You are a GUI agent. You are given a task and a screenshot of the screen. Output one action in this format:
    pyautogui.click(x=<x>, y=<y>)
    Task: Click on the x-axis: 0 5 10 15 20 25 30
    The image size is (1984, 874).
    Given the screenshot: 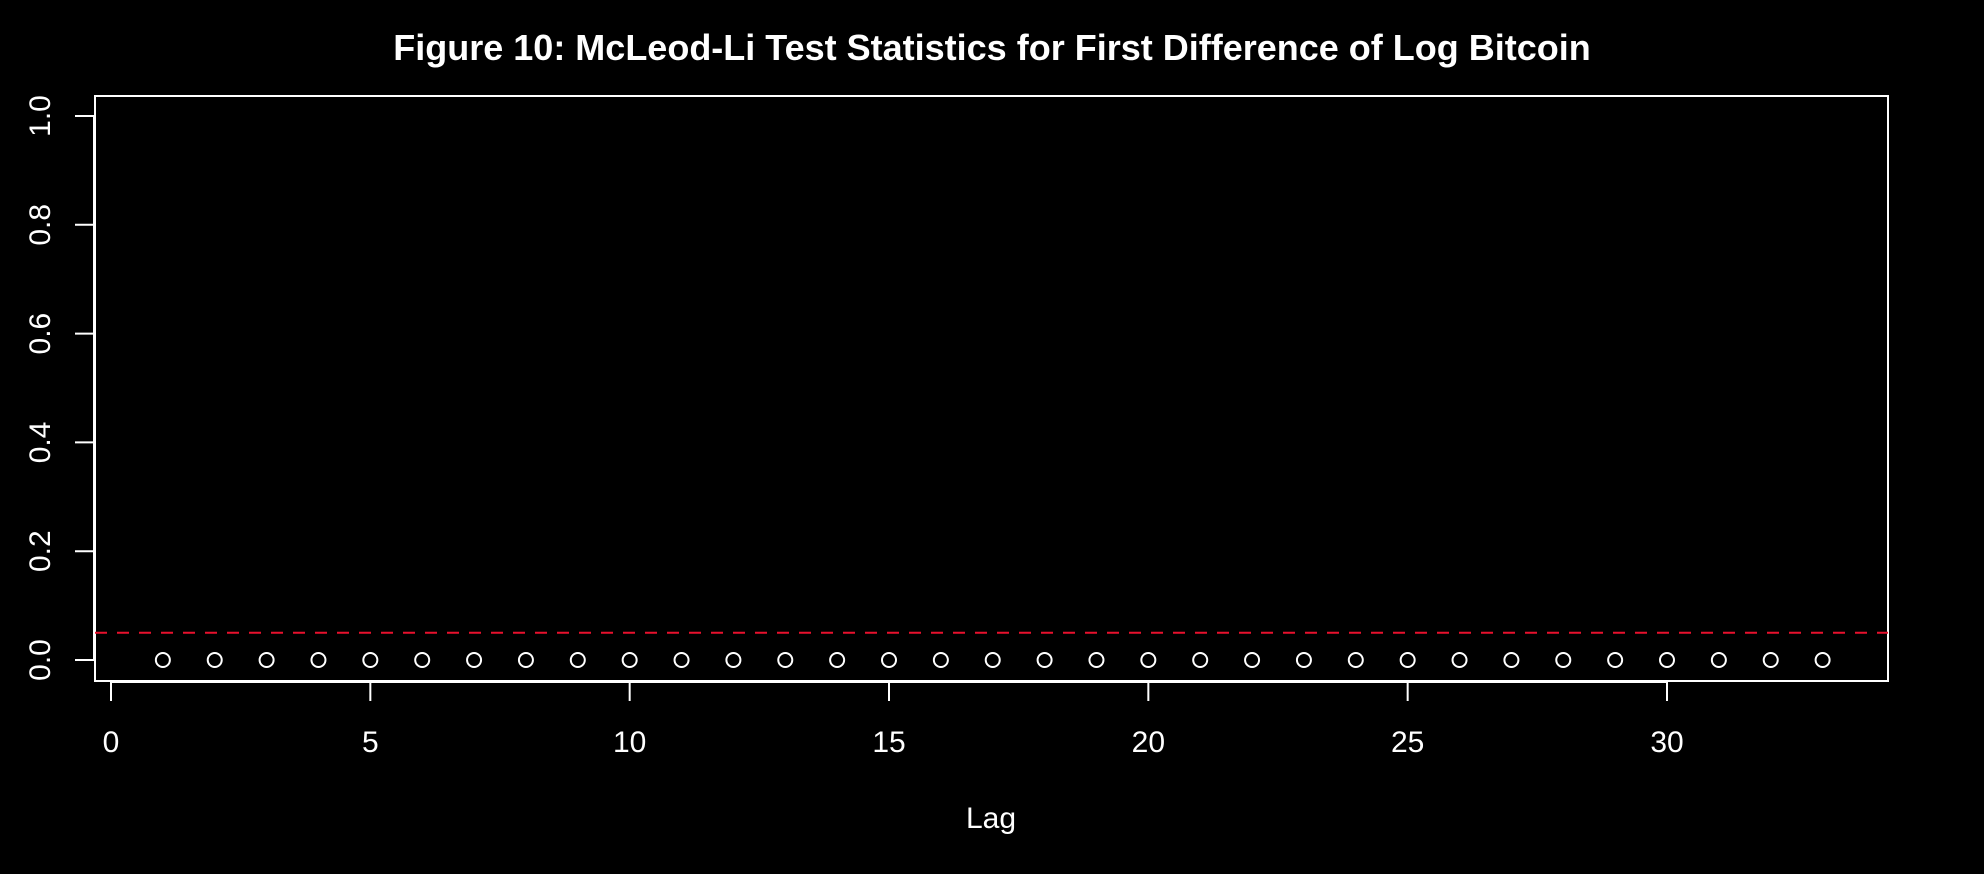 What is the action you would take?
    pyautogui.click(x=893, y=720)
    